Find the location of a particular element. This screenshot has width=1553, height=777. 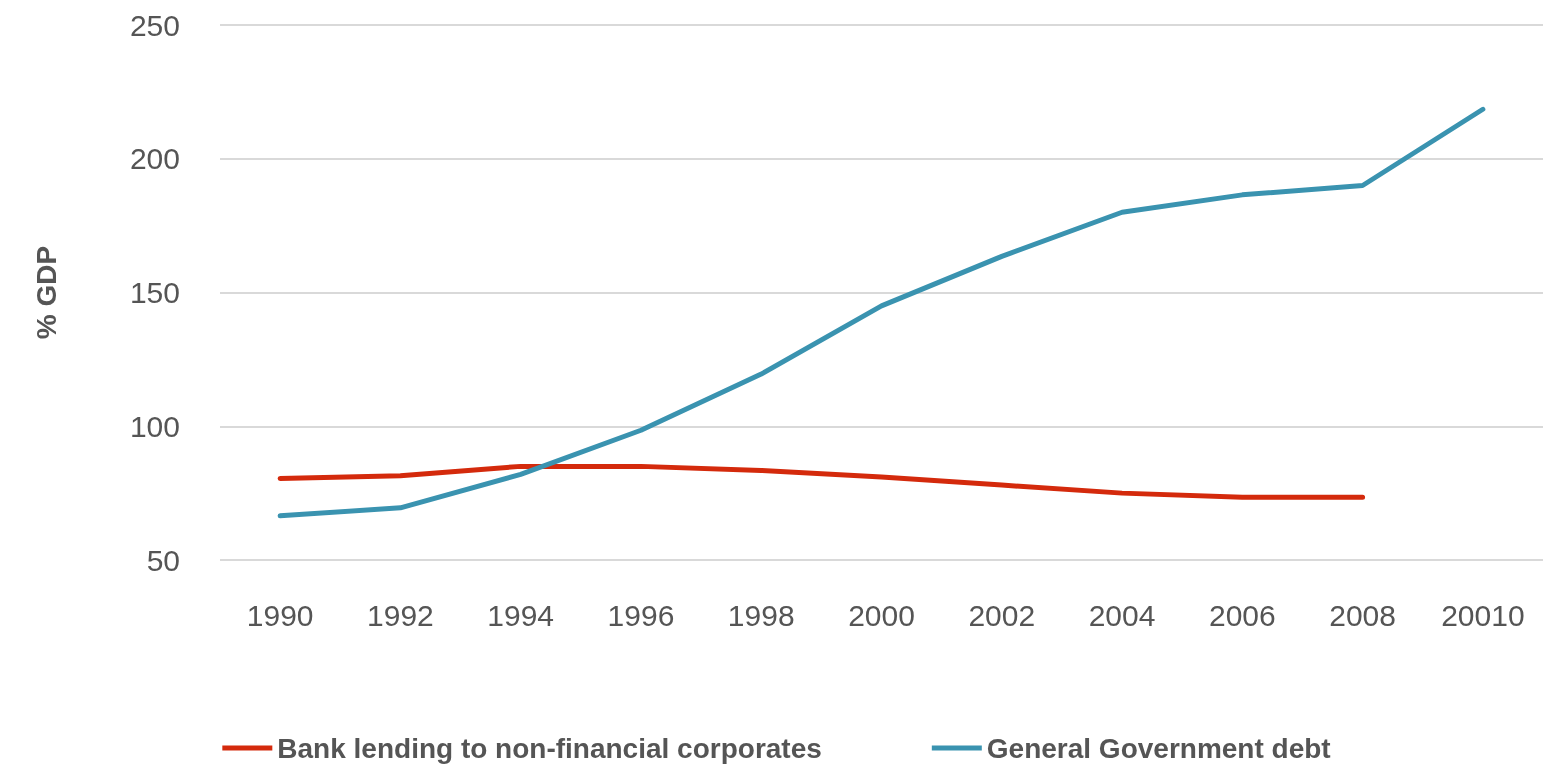

x-tick-label: 2000 is located at coordinates (881, 615).